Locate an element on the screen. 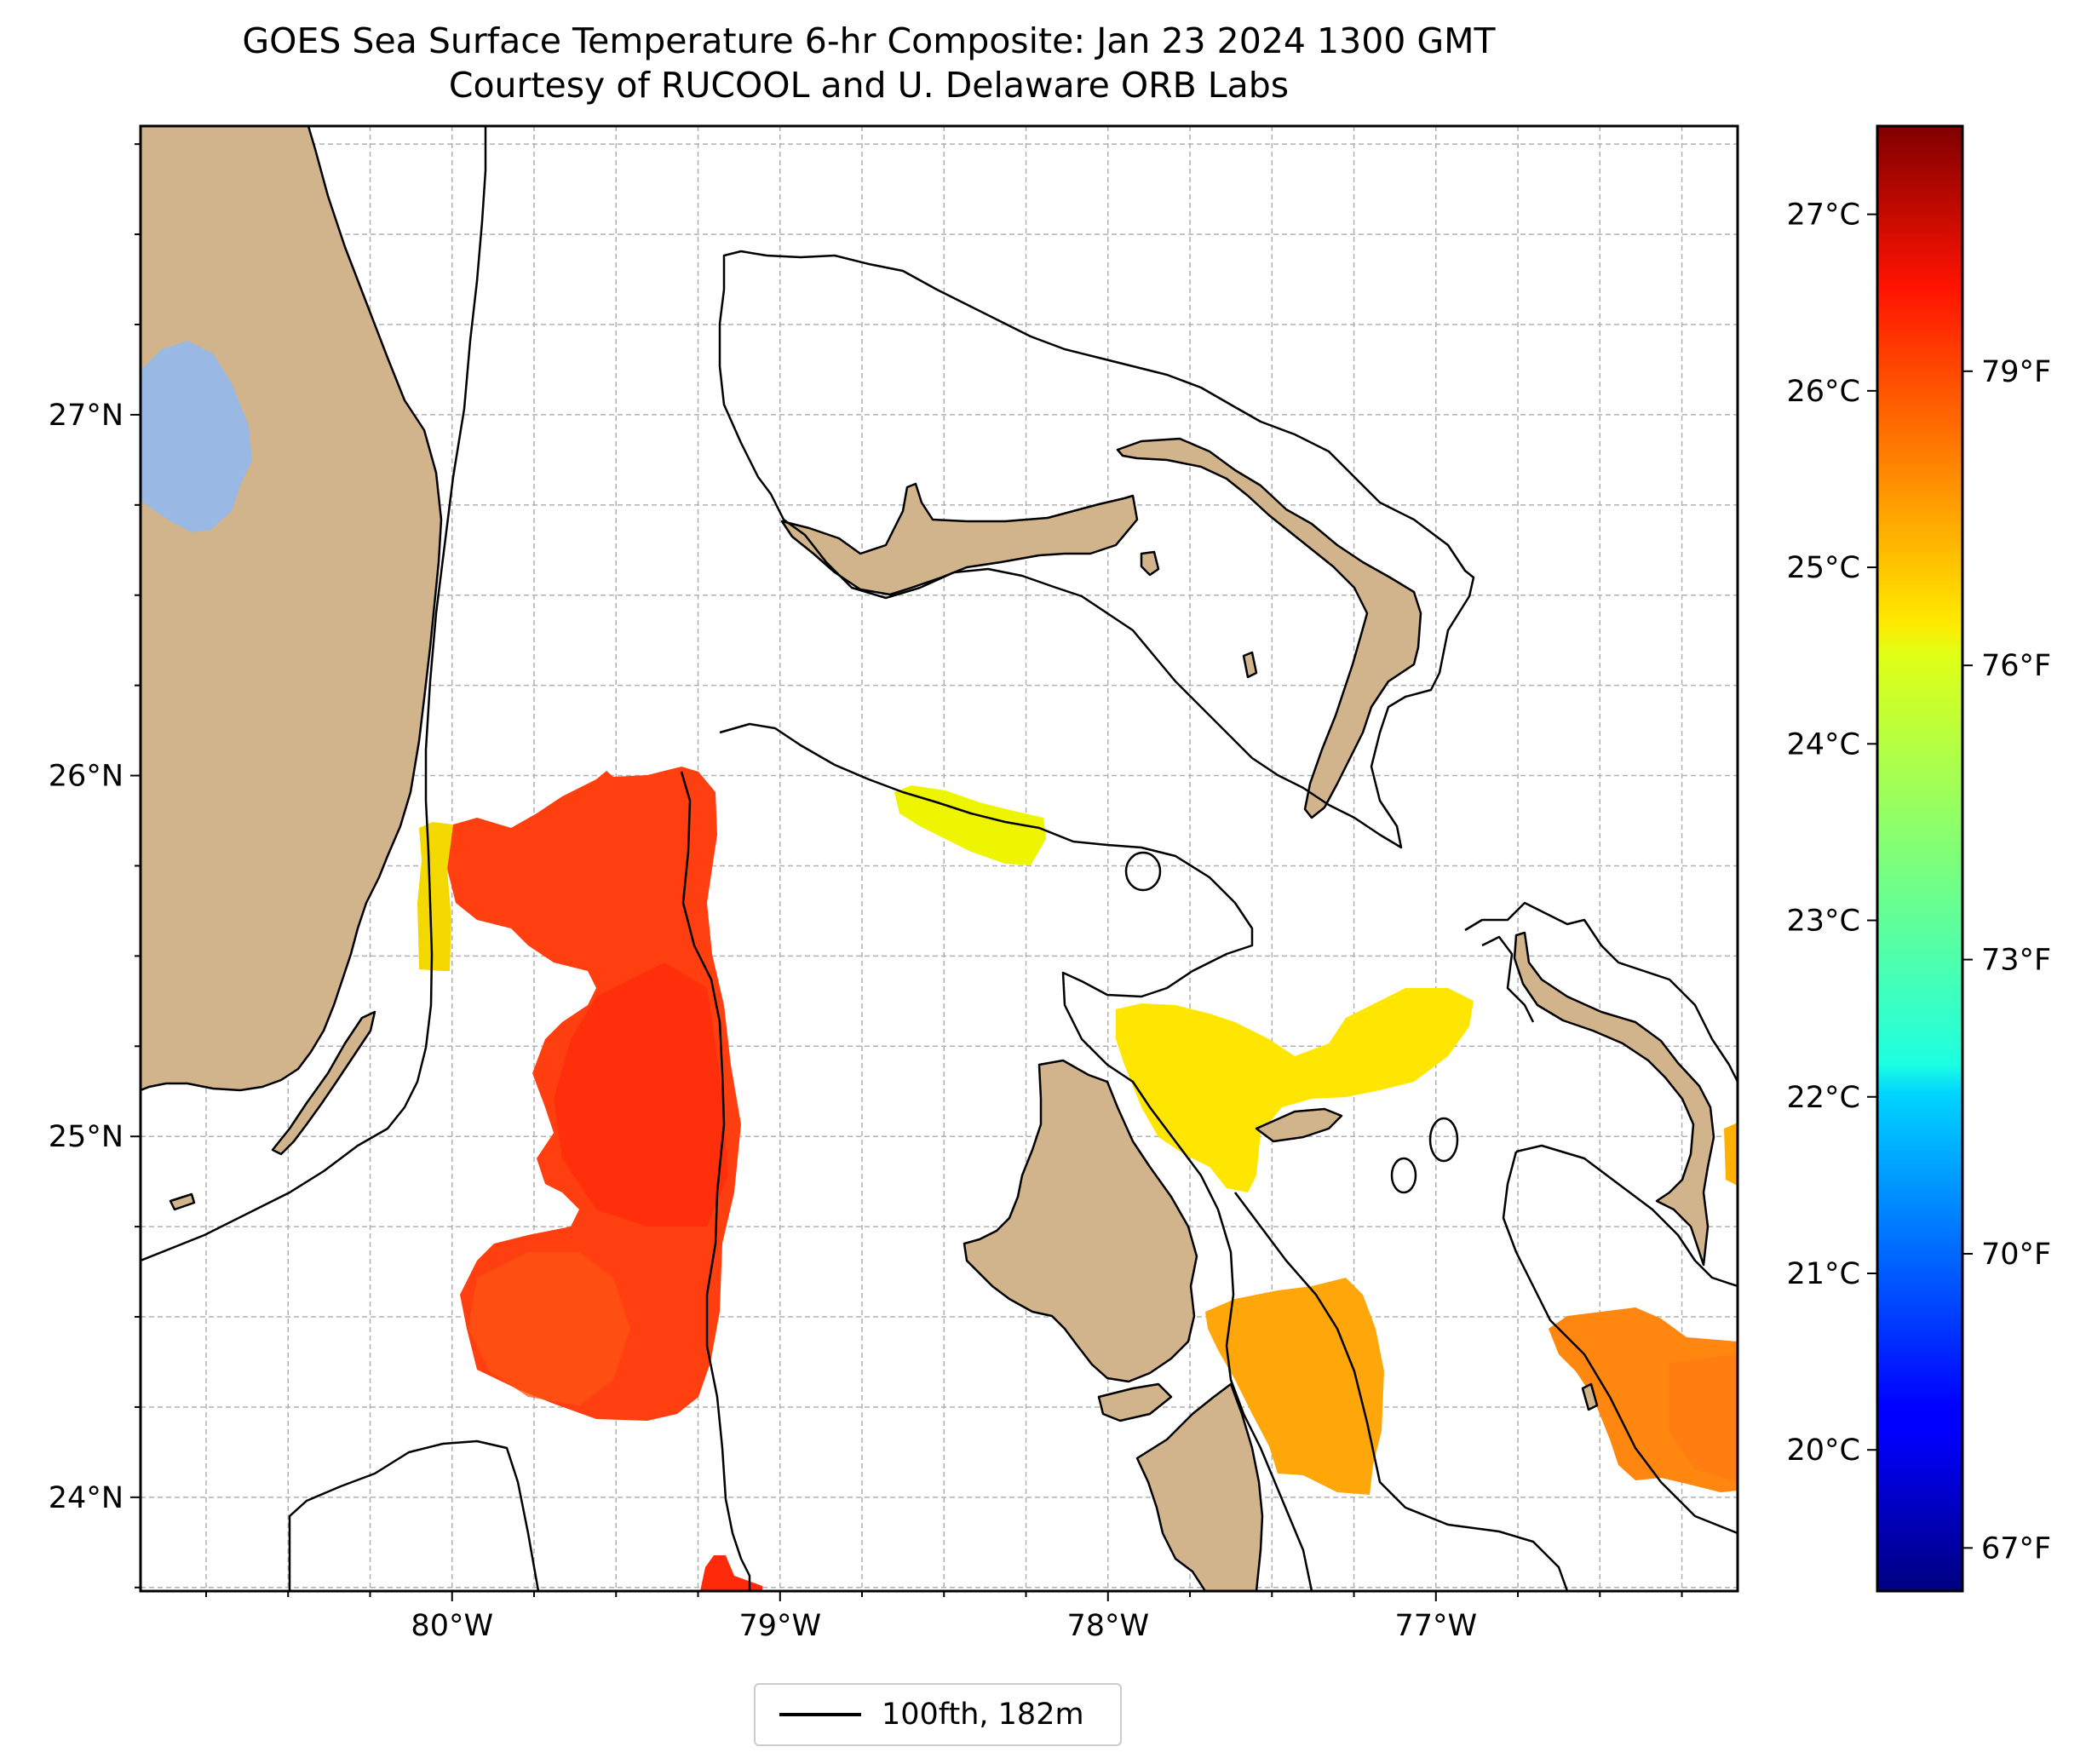  land-berry-islands is located at coordinates (1150, 563).